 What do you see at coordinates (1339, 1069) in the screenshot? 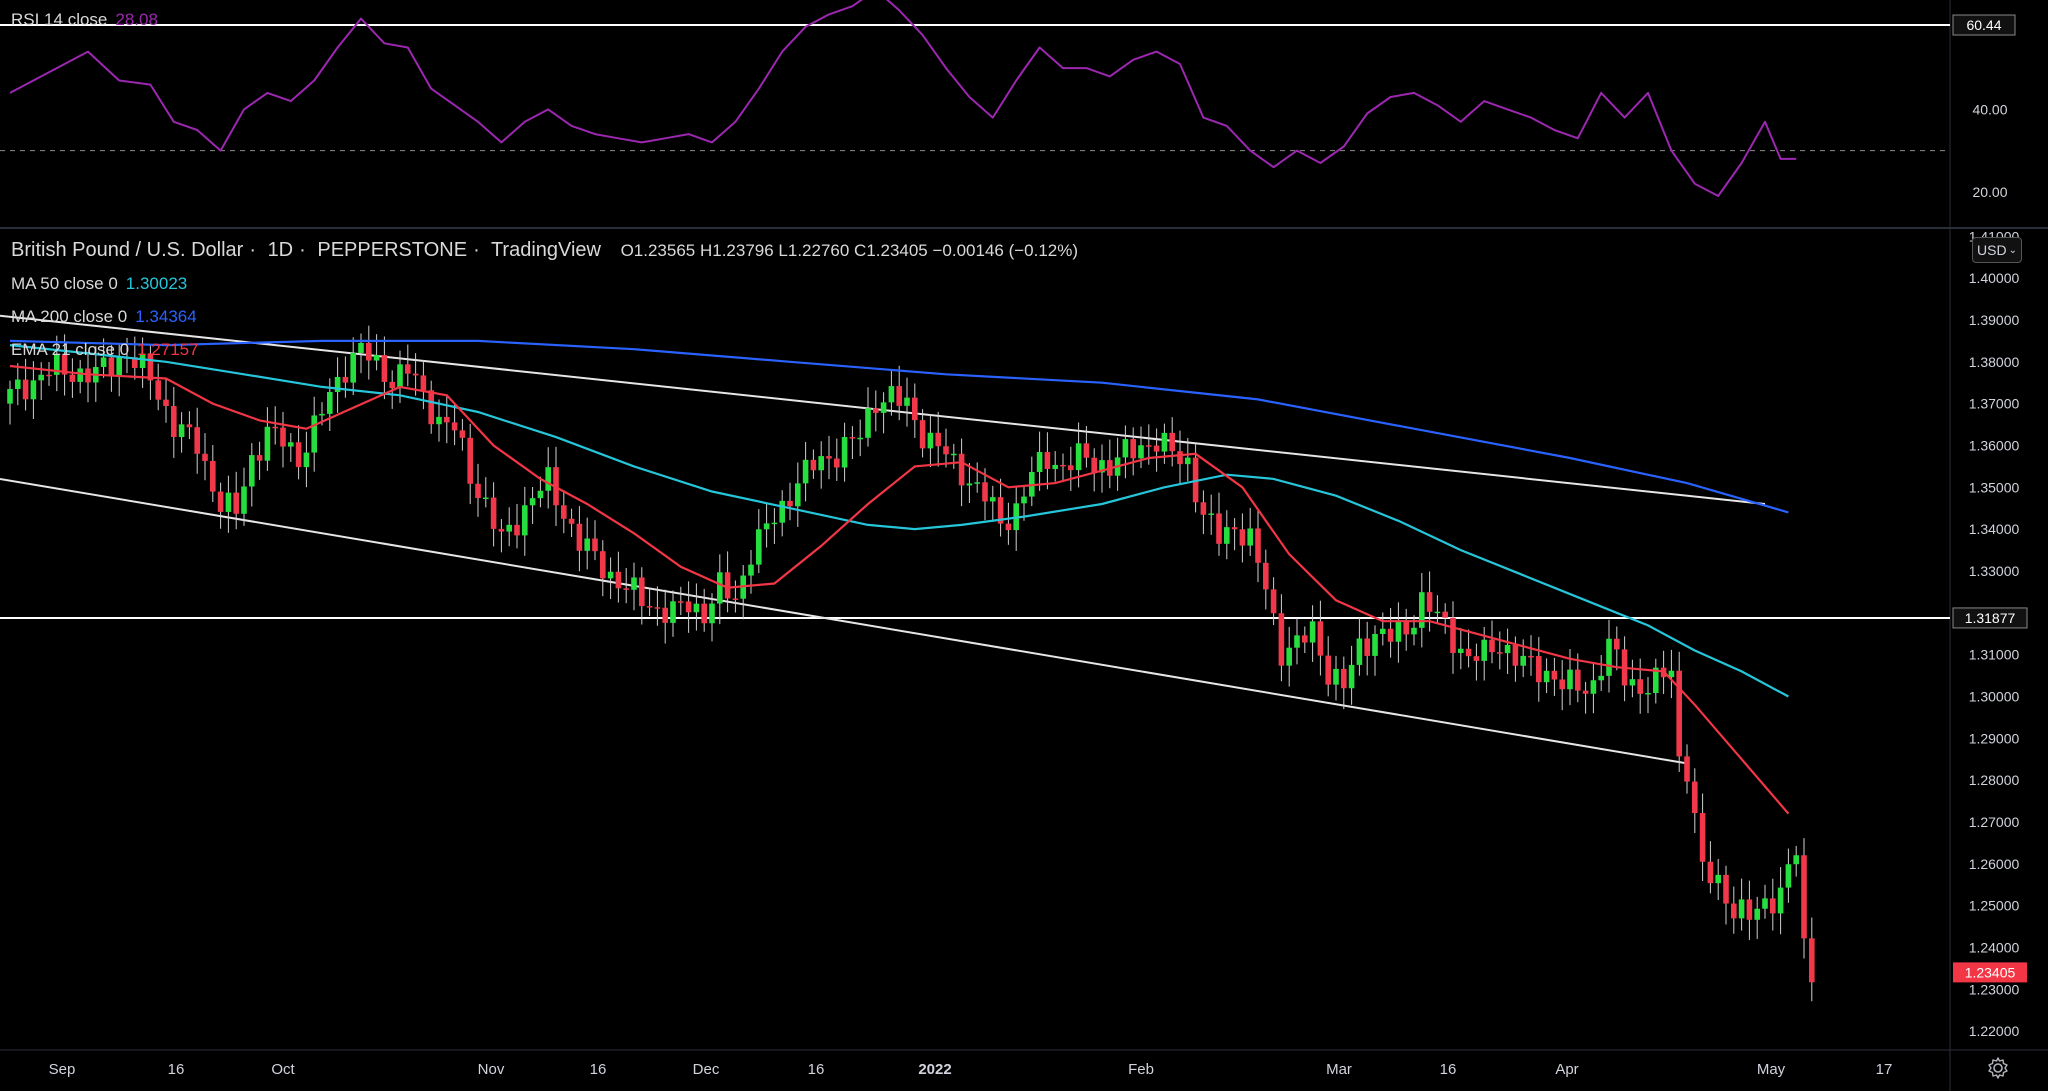
I see `time-tick-label: Mar` at bounding box center [1339, 1069].